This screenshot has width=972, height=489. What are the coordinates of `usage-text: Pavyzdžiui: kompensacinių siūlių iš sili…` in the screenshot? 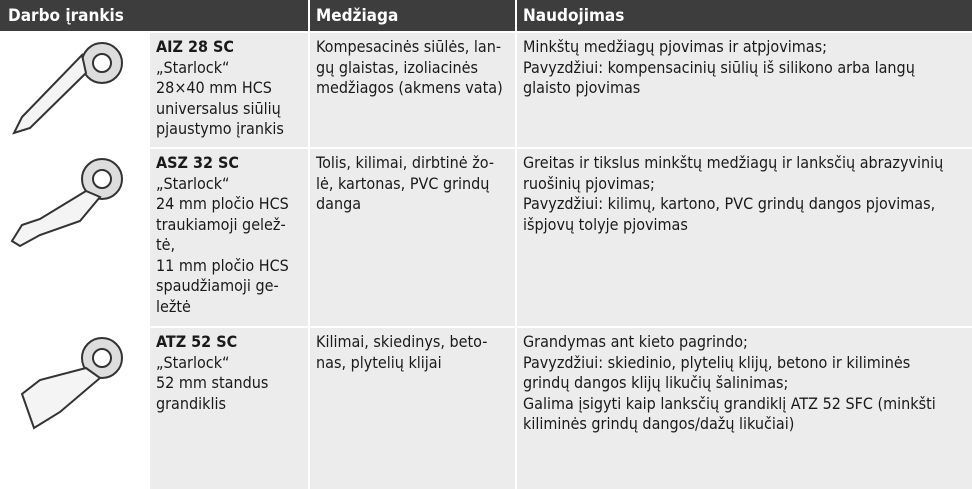 It's located at (719, 67).